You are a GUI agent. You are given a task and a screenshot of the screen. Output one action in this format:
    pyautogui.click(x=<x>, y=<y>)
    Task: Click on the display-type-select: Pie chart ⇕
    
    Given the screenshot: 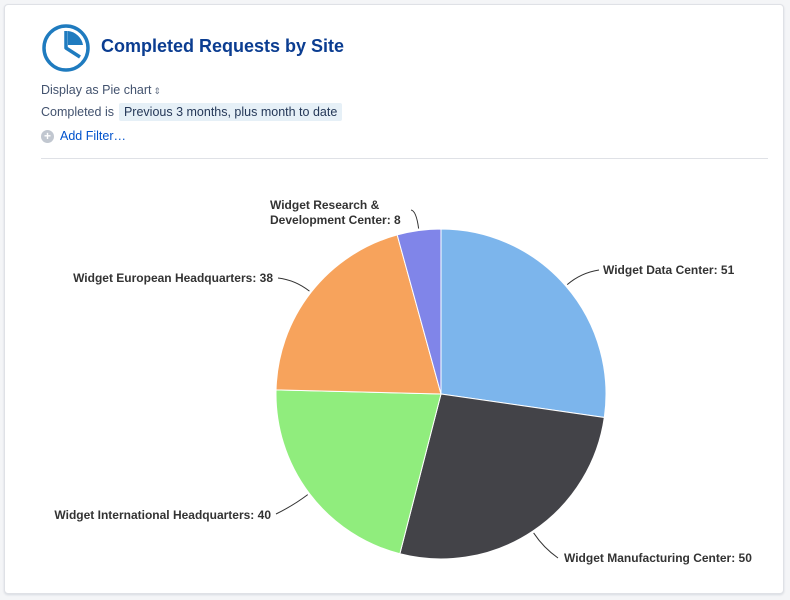 What is the action you would take?
    pyautogui.click(x=131, y=90)
    